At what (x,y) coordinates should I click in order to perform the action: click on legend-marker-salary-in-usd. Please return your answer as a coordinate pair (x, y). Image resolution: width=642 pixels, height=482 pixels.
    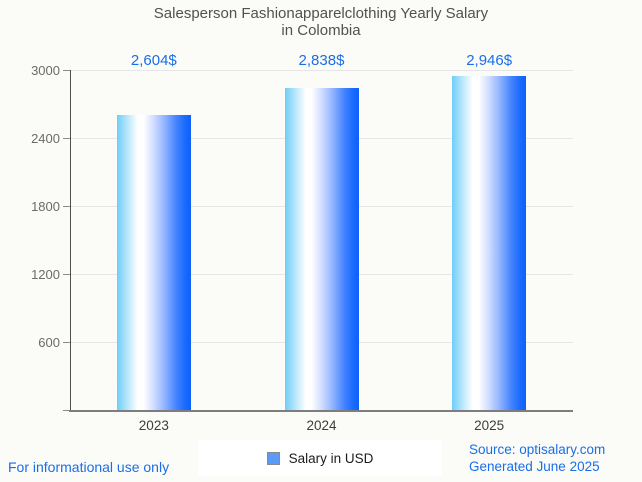
    Looking at the image, I should click on (273, 458).